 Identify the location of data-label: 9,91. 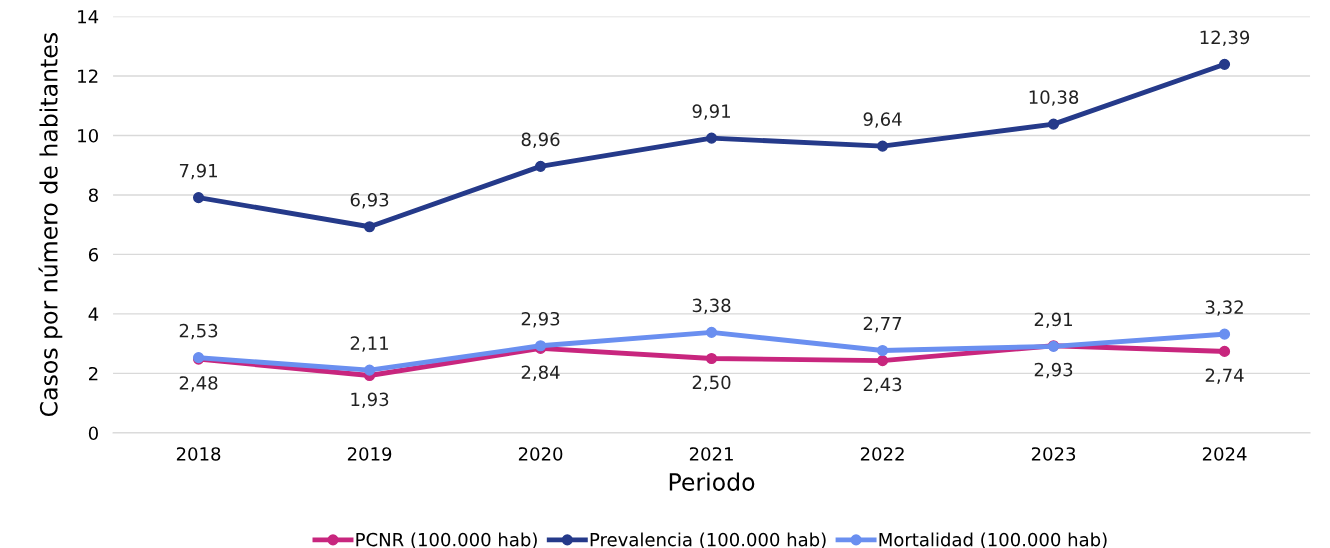
(711, 112).